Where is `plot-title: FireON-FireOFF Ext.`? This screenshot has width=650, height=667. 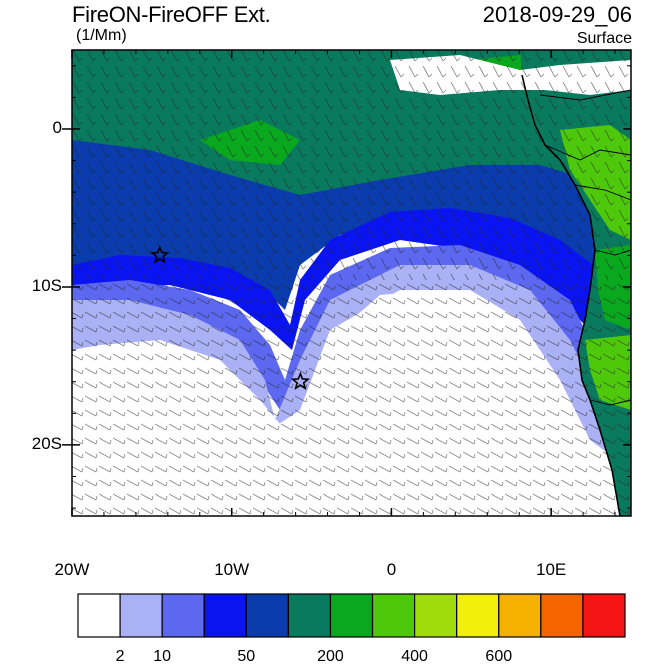 plot-title: FireON-FireOFF Ext. is located at coordinates (171, 14).